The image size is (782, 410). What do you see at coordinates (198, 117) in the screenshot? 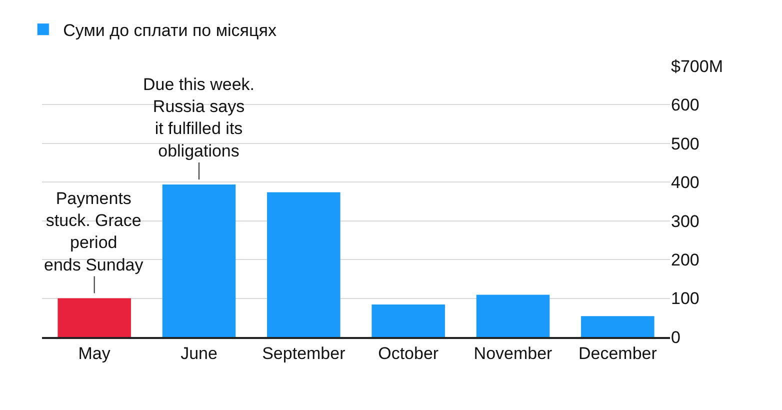
I see `annotation: Due this week. Russia says it fulfilled its obligations` at bounding box center [198, 117].